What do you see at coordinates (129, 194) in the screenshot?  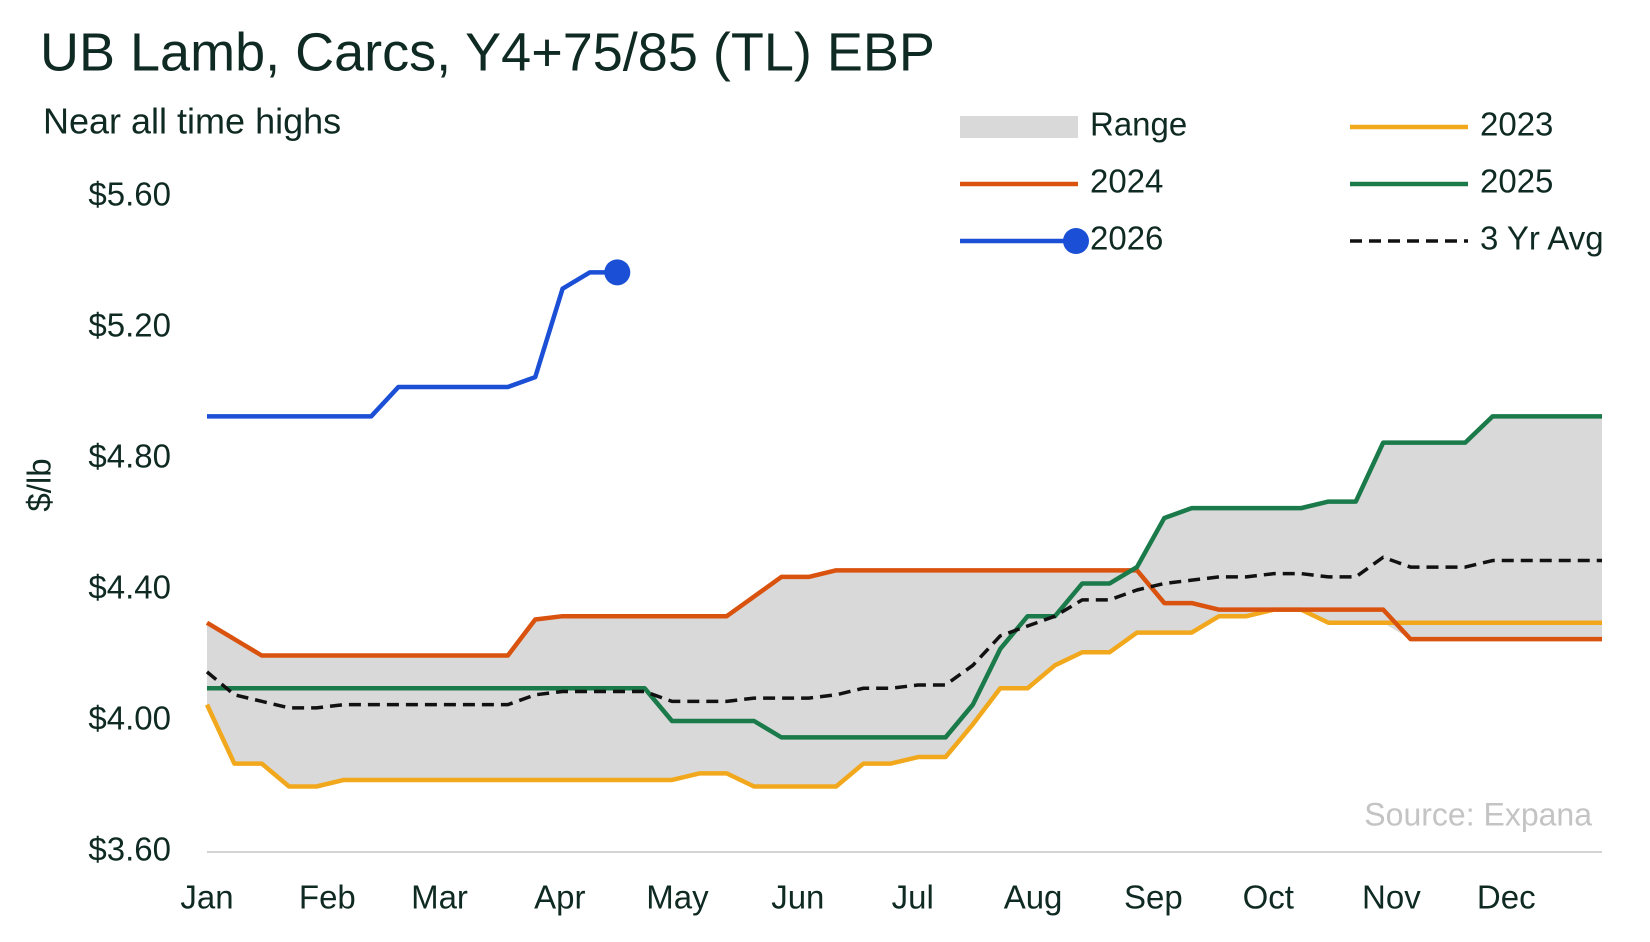 I see `y-tick-label: $5.60` at bounding box center [129, 194].